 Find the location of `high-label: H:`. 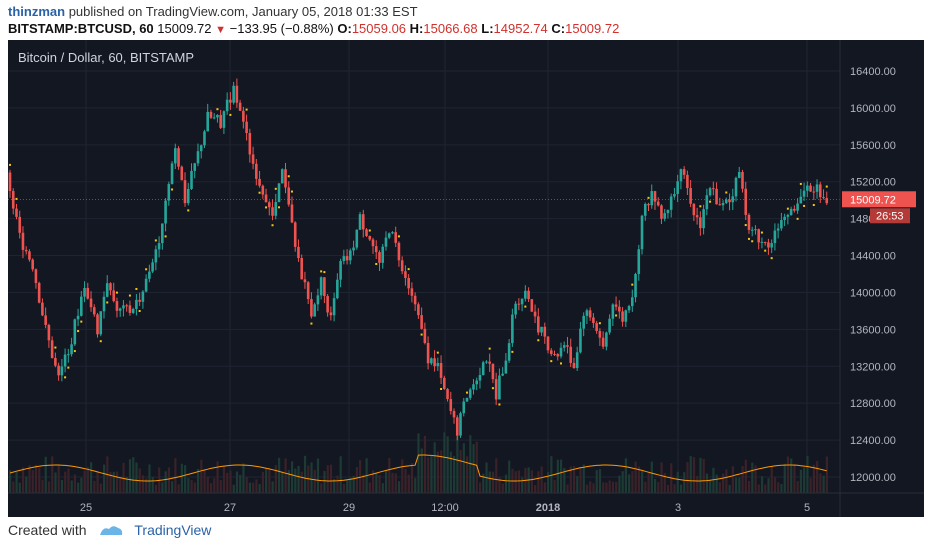

high-label: H: is located at coordinates (416, 28).